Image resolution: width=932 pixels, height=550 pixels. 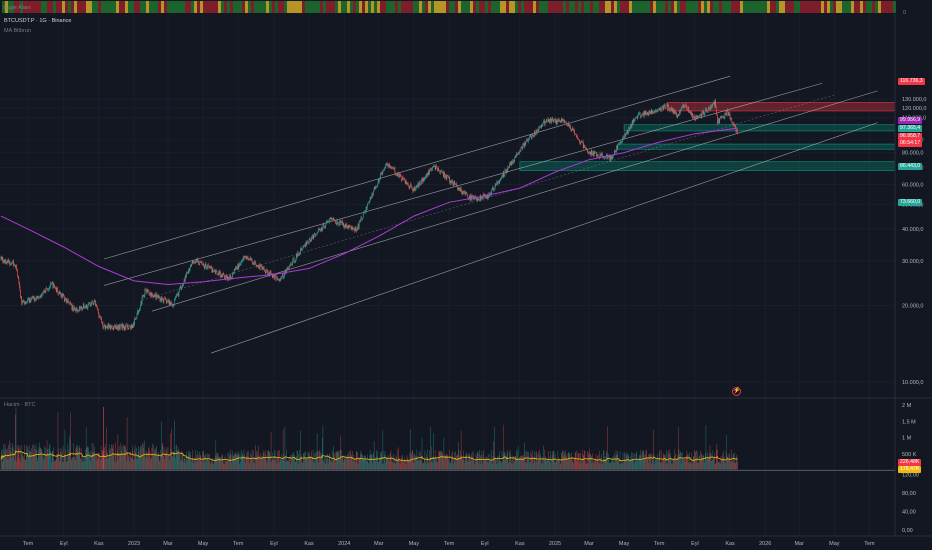 I want to click on oscillator-tick-label: 40,00, so click(x=909, y=513).